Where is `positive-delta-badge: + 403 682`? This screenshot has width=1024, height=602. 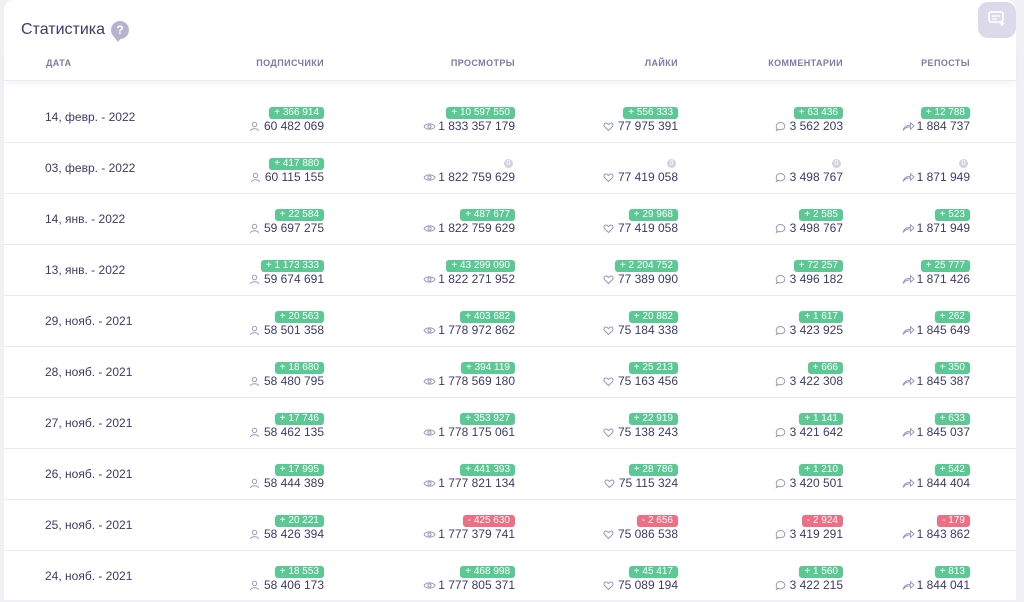 positive-delta-badge: + 403 682 is located at coordinates (487, 316).